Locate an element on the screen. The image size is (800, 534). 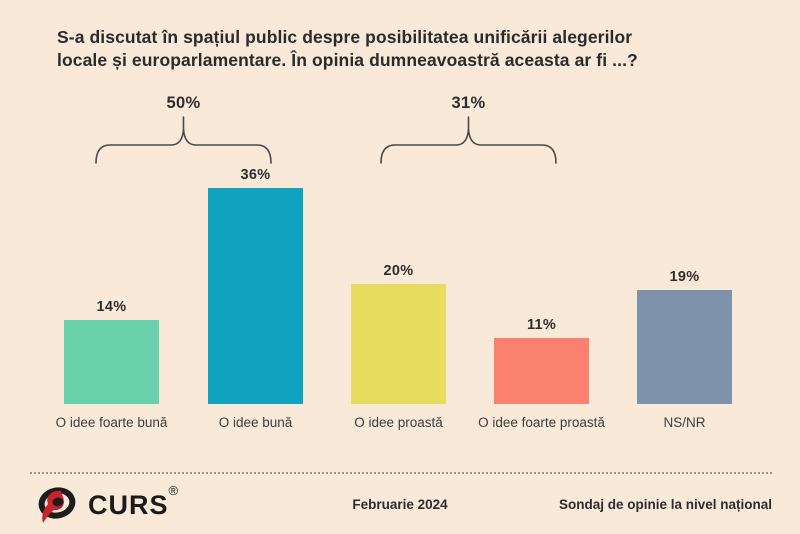
bar-category-label: O idee foarte proastă is located at coordinates (541, 422).